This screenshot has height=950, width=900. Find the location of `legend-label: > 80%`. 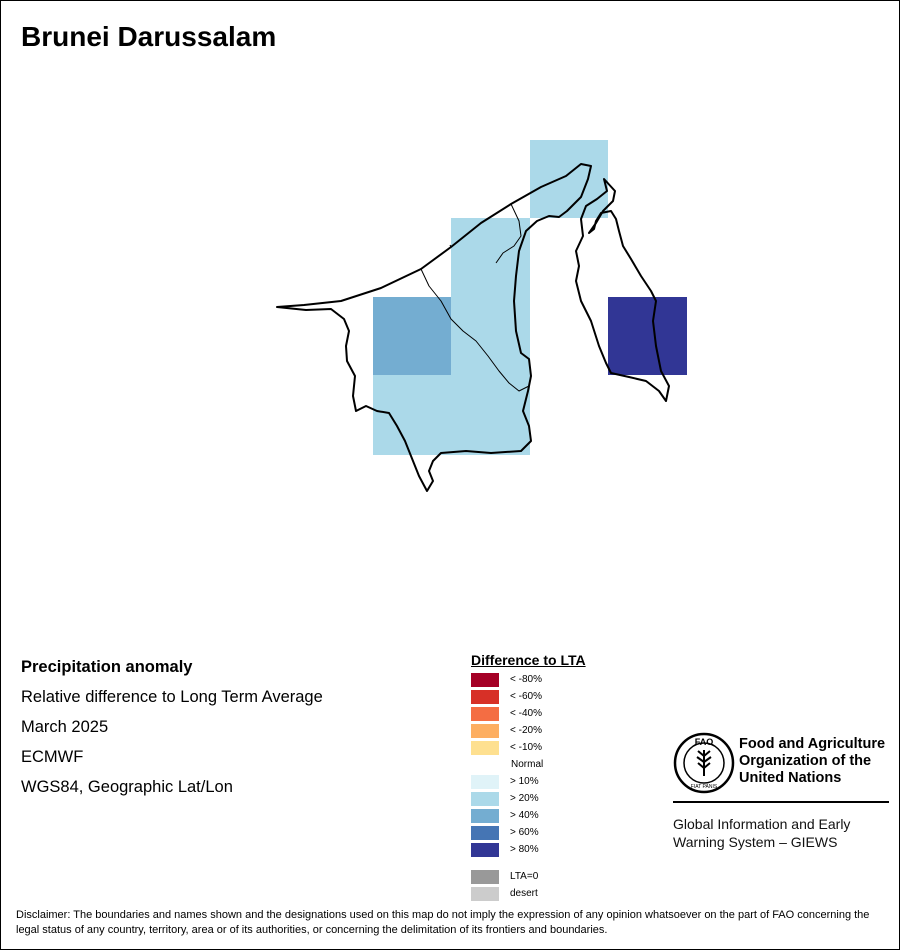

legend-label: > 80% is located at coordinates (524, 849).